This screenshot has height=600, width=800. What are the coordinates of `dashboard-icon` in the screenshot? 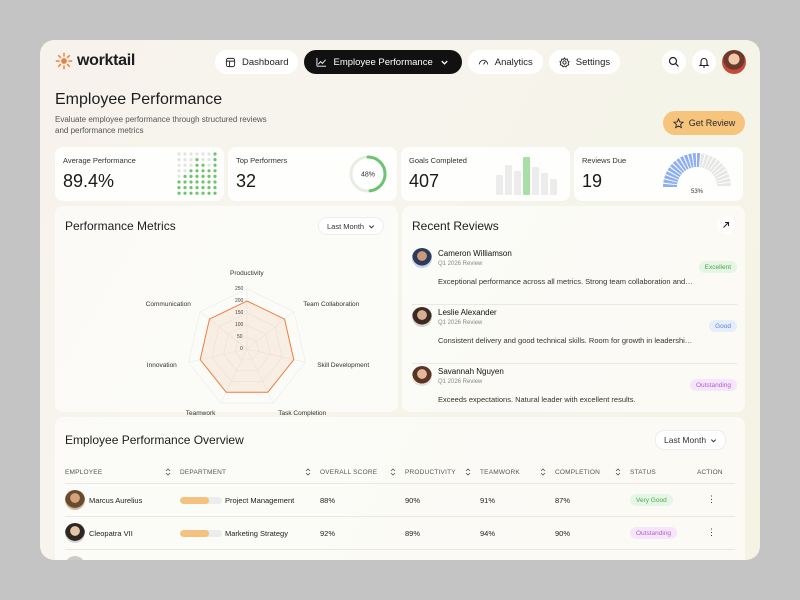 It's located at (230, 62).